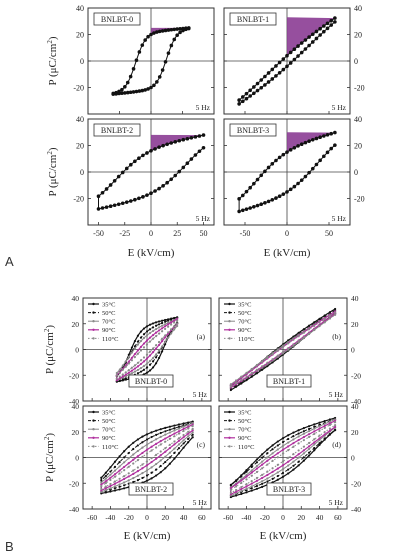 The height and width of the screenshot is (557, 400). What do you see at coordinates (320, 517) in the screenshot?
I see `x-tick-label: 40` at bounding box center [320, 517].